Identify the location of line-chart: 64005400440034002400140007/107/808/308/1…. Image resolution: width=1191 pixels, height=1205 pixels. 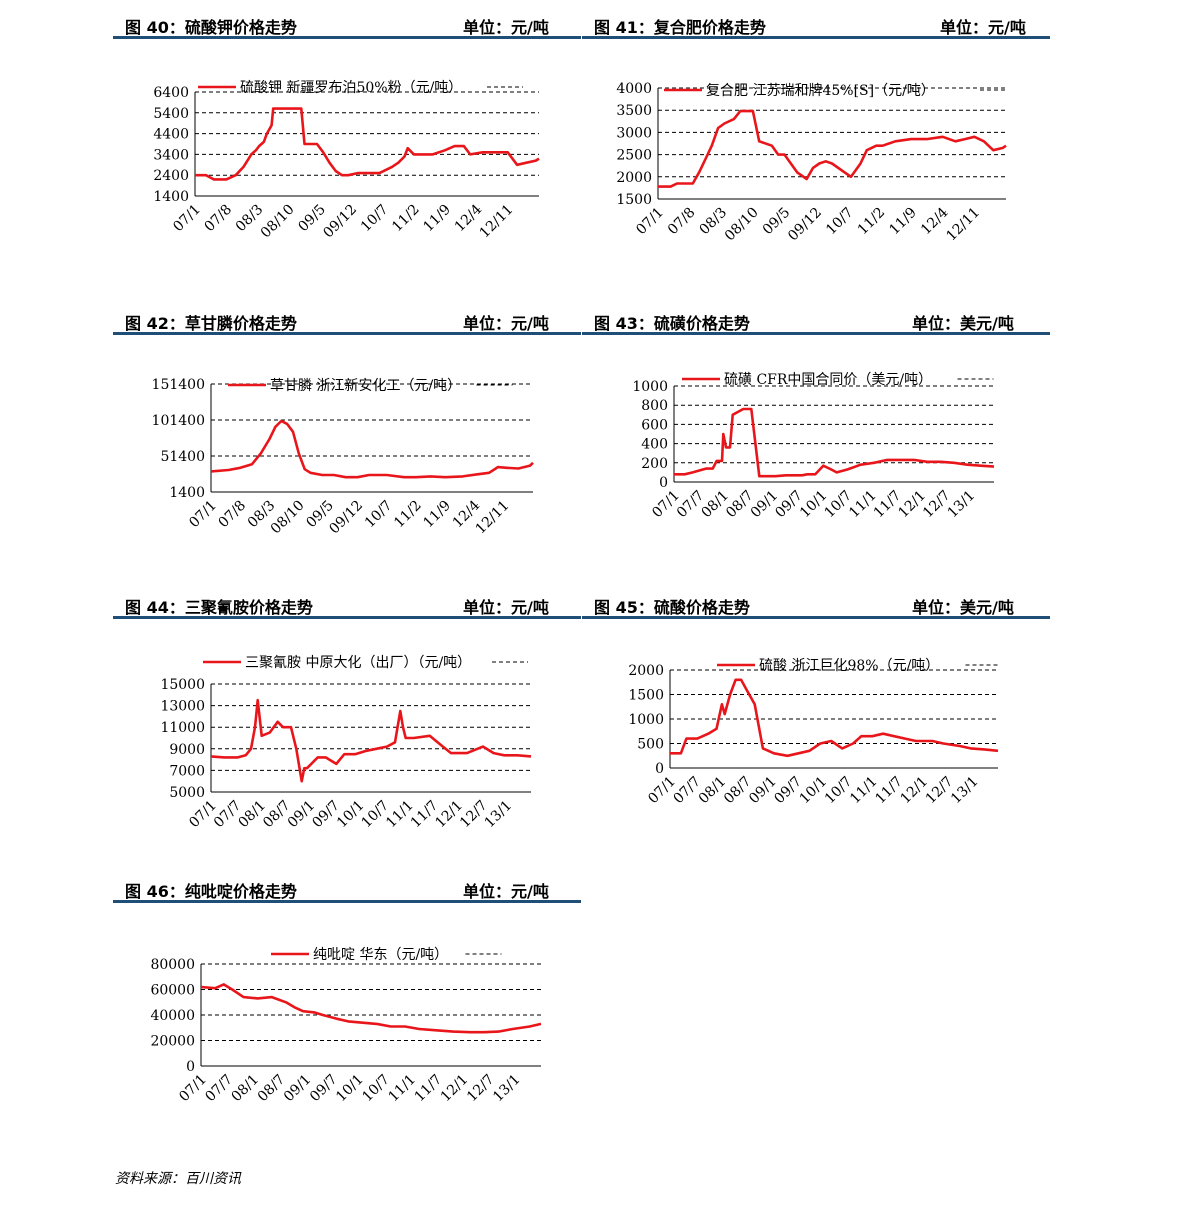
(346, 161).